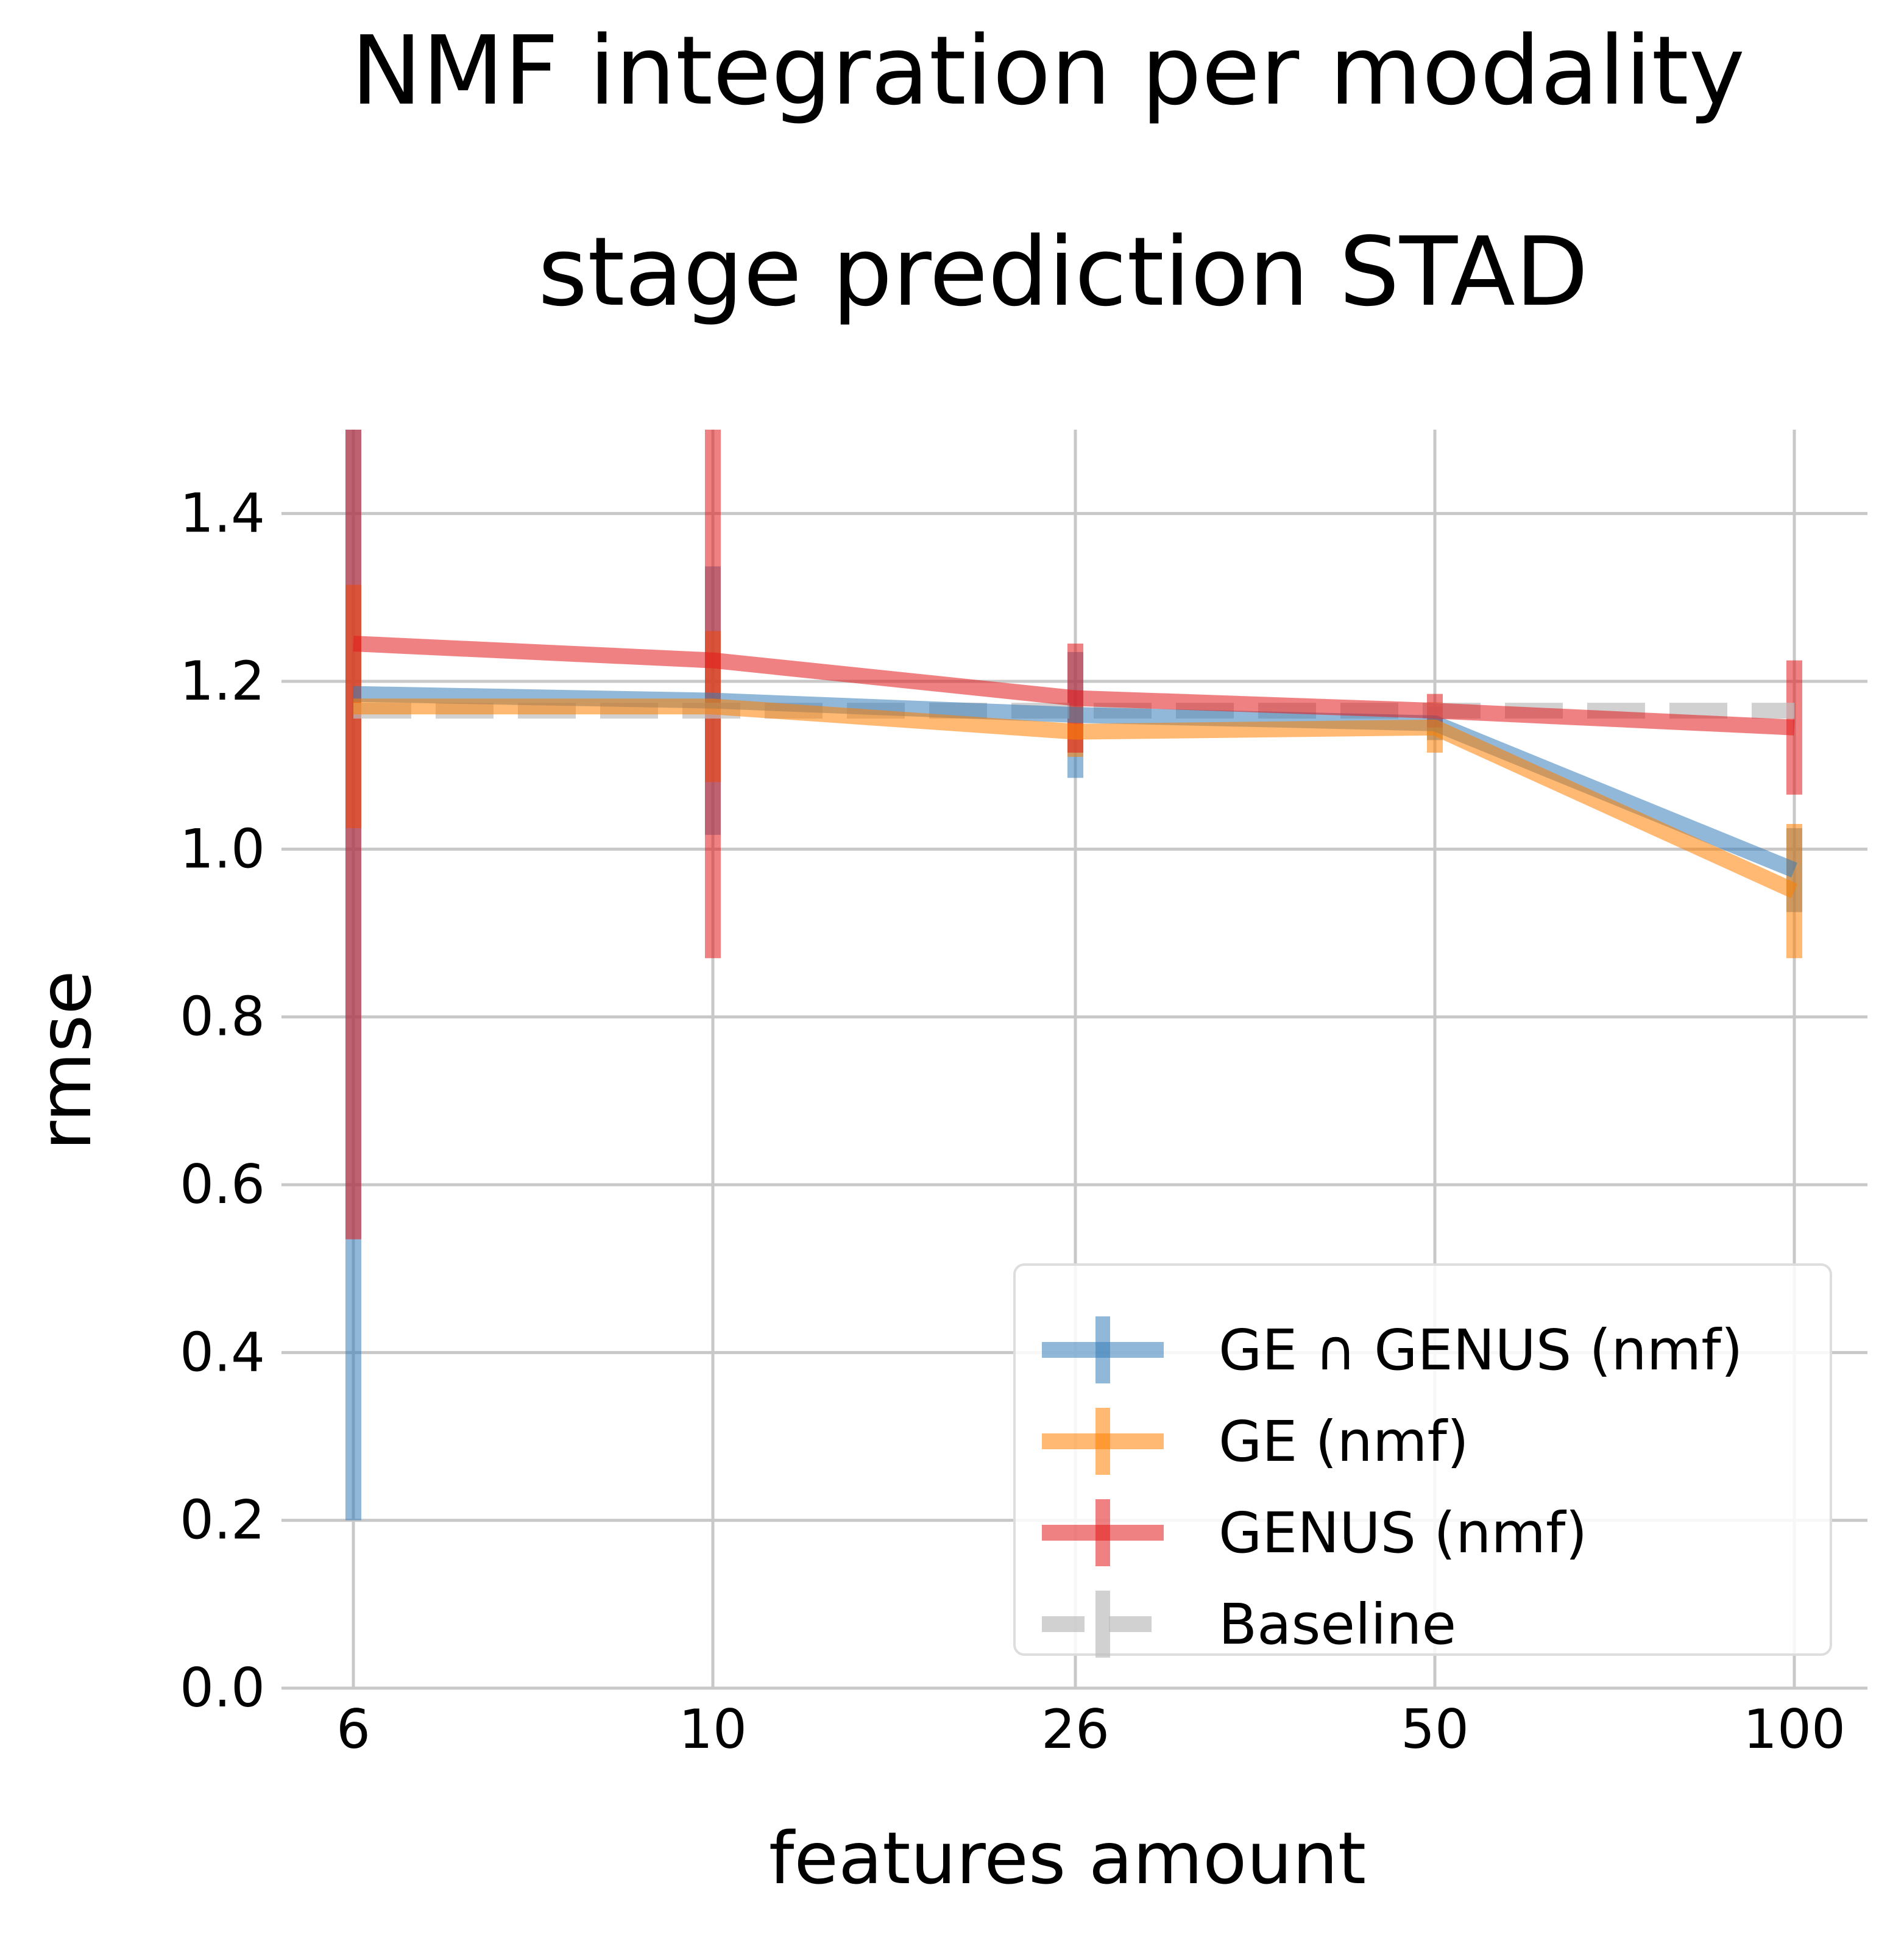 Image resolution: width=1904 pixels, height=1938 pixels. I want to click on y-axis-label: rmse, so click(65, 1060).